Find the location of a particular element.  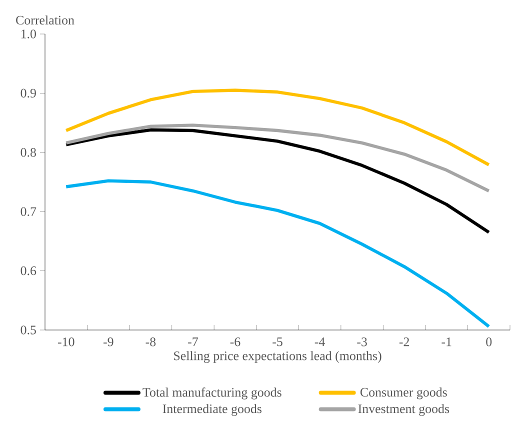

y-tick-label: 0.6 is located at coordinates (28, 271).